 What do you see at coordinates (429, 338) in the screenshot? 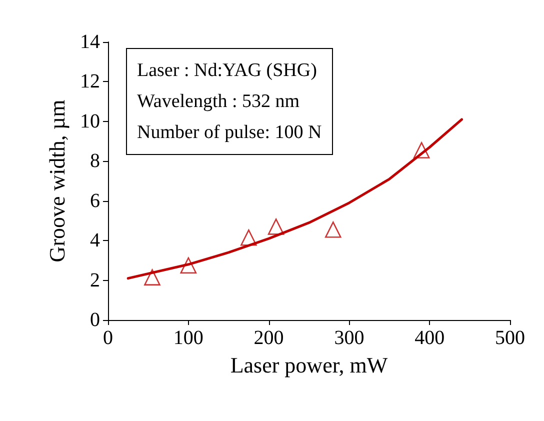
I see `x-tick-label: 400` at bounding box center [429, 338].